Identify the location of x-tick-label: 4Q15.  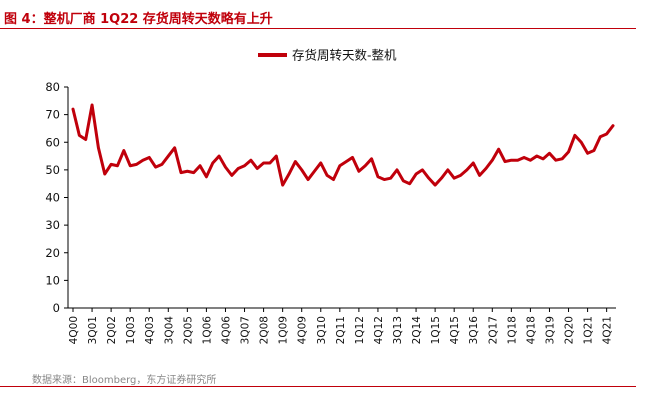
(455, 330).